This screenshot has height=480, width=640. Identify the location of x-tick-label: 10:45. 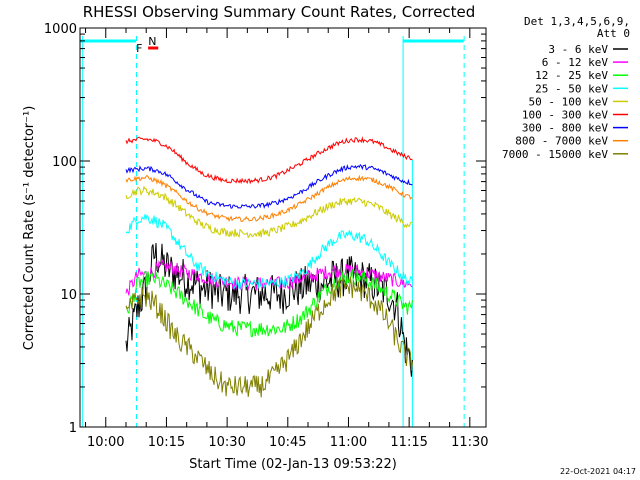
(287, 442).